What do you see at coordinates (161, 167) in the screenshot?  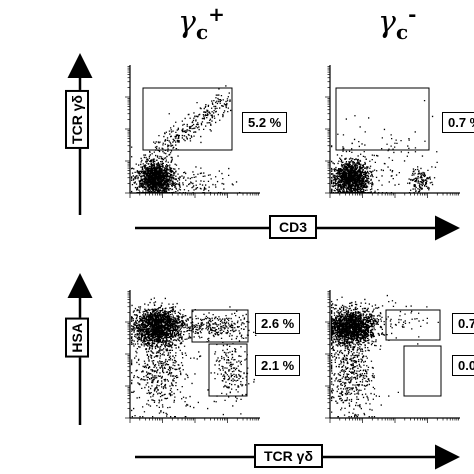 I see `panel-top-left-main-population` at bounding box center [161, 167].